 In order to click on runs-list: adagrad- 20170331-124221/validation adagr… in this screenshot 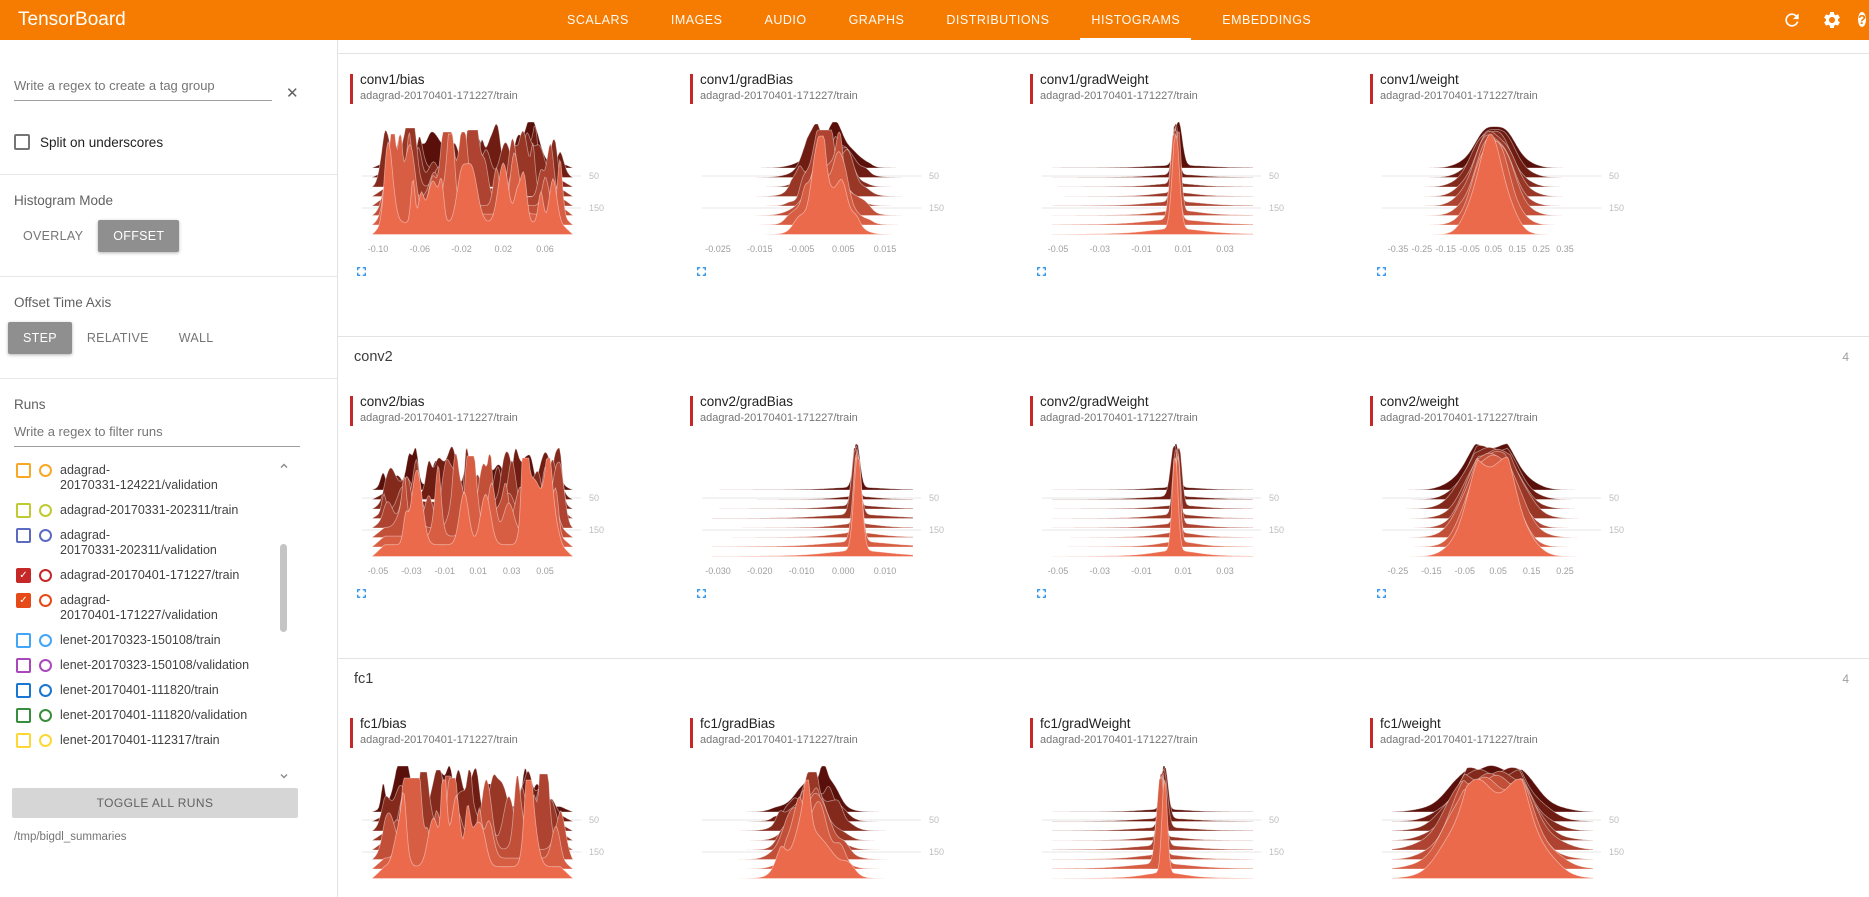, I will do `click(168, 604)`.